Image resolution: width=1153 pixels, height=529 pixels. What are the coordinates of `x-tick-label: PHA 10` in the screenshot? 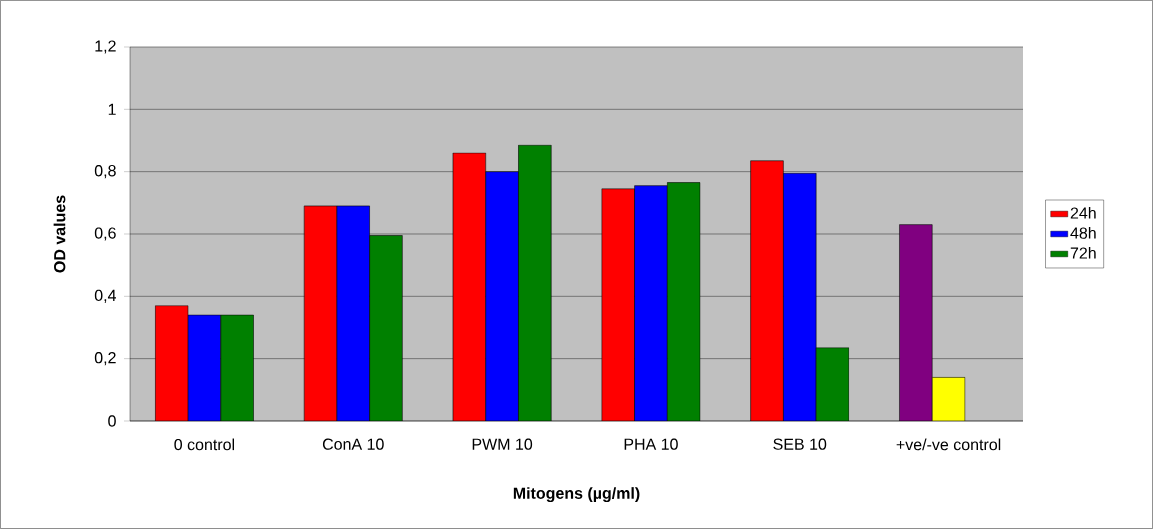 It's located at (651, 444).